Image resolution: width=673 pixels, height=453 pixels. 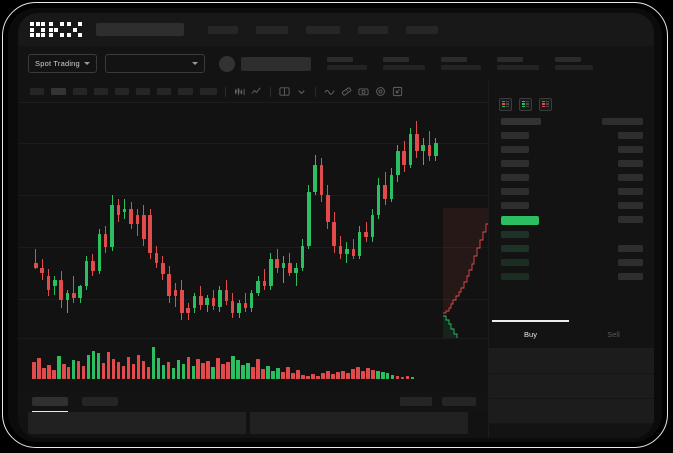 What do you see at coordinates (137, 423) in the screenshot?
I see `bottom-panel-left` at bounding box center [137, 423].